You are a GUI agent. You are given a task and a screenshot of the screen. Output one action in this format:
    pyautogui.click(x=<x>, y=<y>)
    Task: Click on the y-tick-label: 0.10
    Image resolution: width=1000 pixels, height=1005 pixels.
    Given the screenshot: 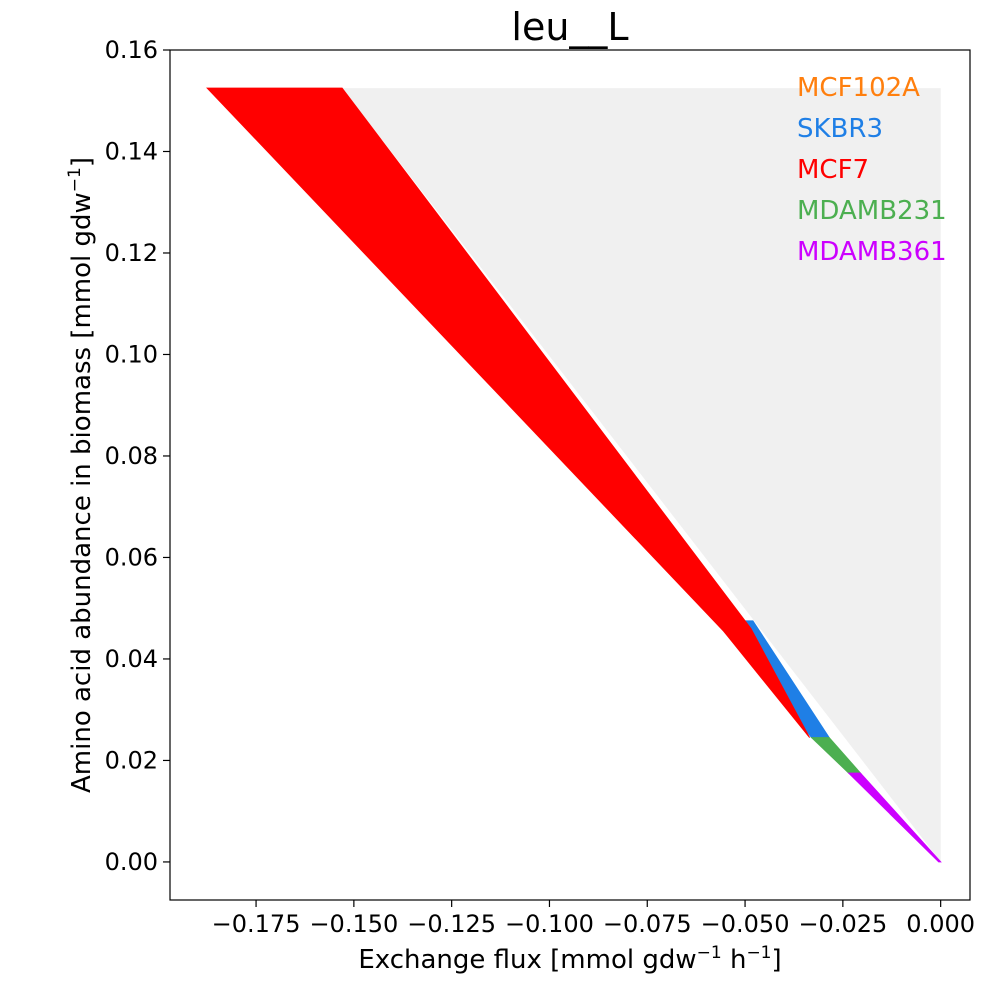 What is the action you would take?
    pyautogui.click(x=131, y=354)
    